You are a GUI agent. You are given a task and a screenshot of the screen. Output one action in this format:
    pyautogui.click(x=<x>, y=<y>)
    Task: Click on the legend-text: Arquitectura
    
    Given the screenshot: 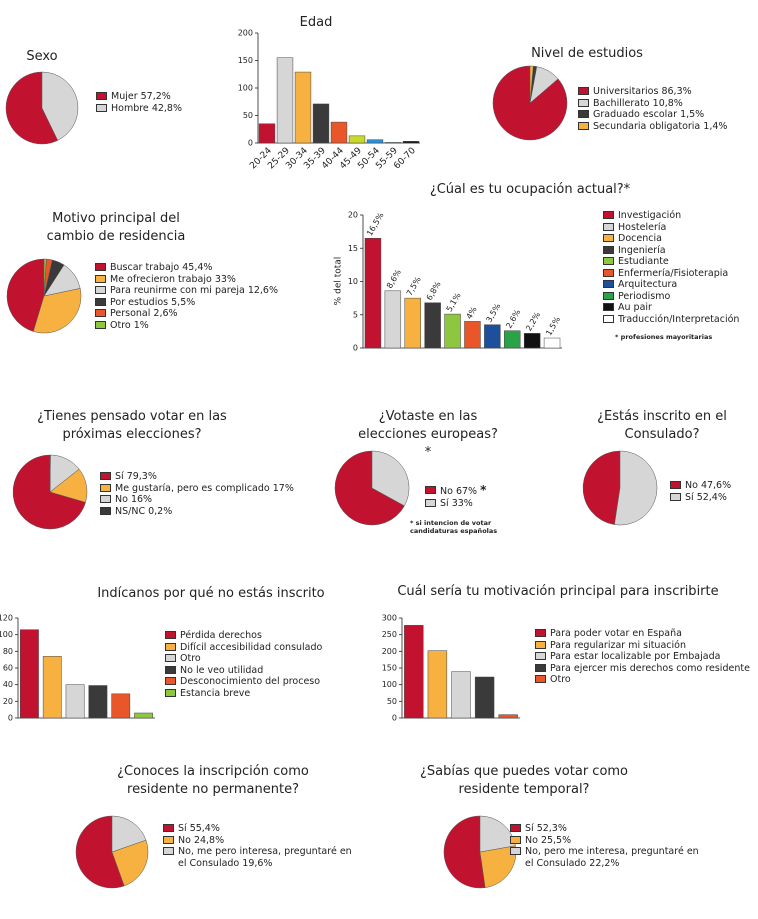 What is the action you would take?
    pyautogui.click(x=647, y=285)
    